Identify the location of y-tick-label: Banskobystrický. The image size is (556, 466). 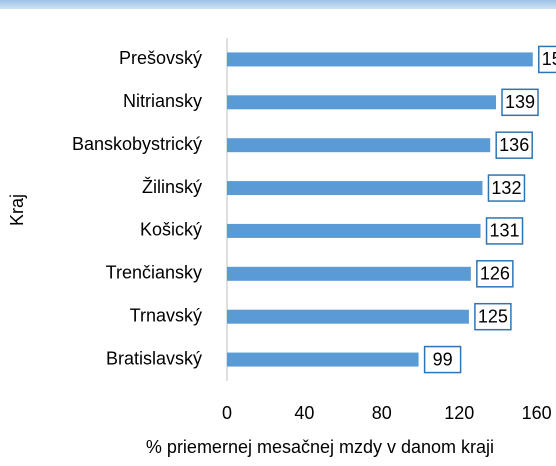
(137, 144).